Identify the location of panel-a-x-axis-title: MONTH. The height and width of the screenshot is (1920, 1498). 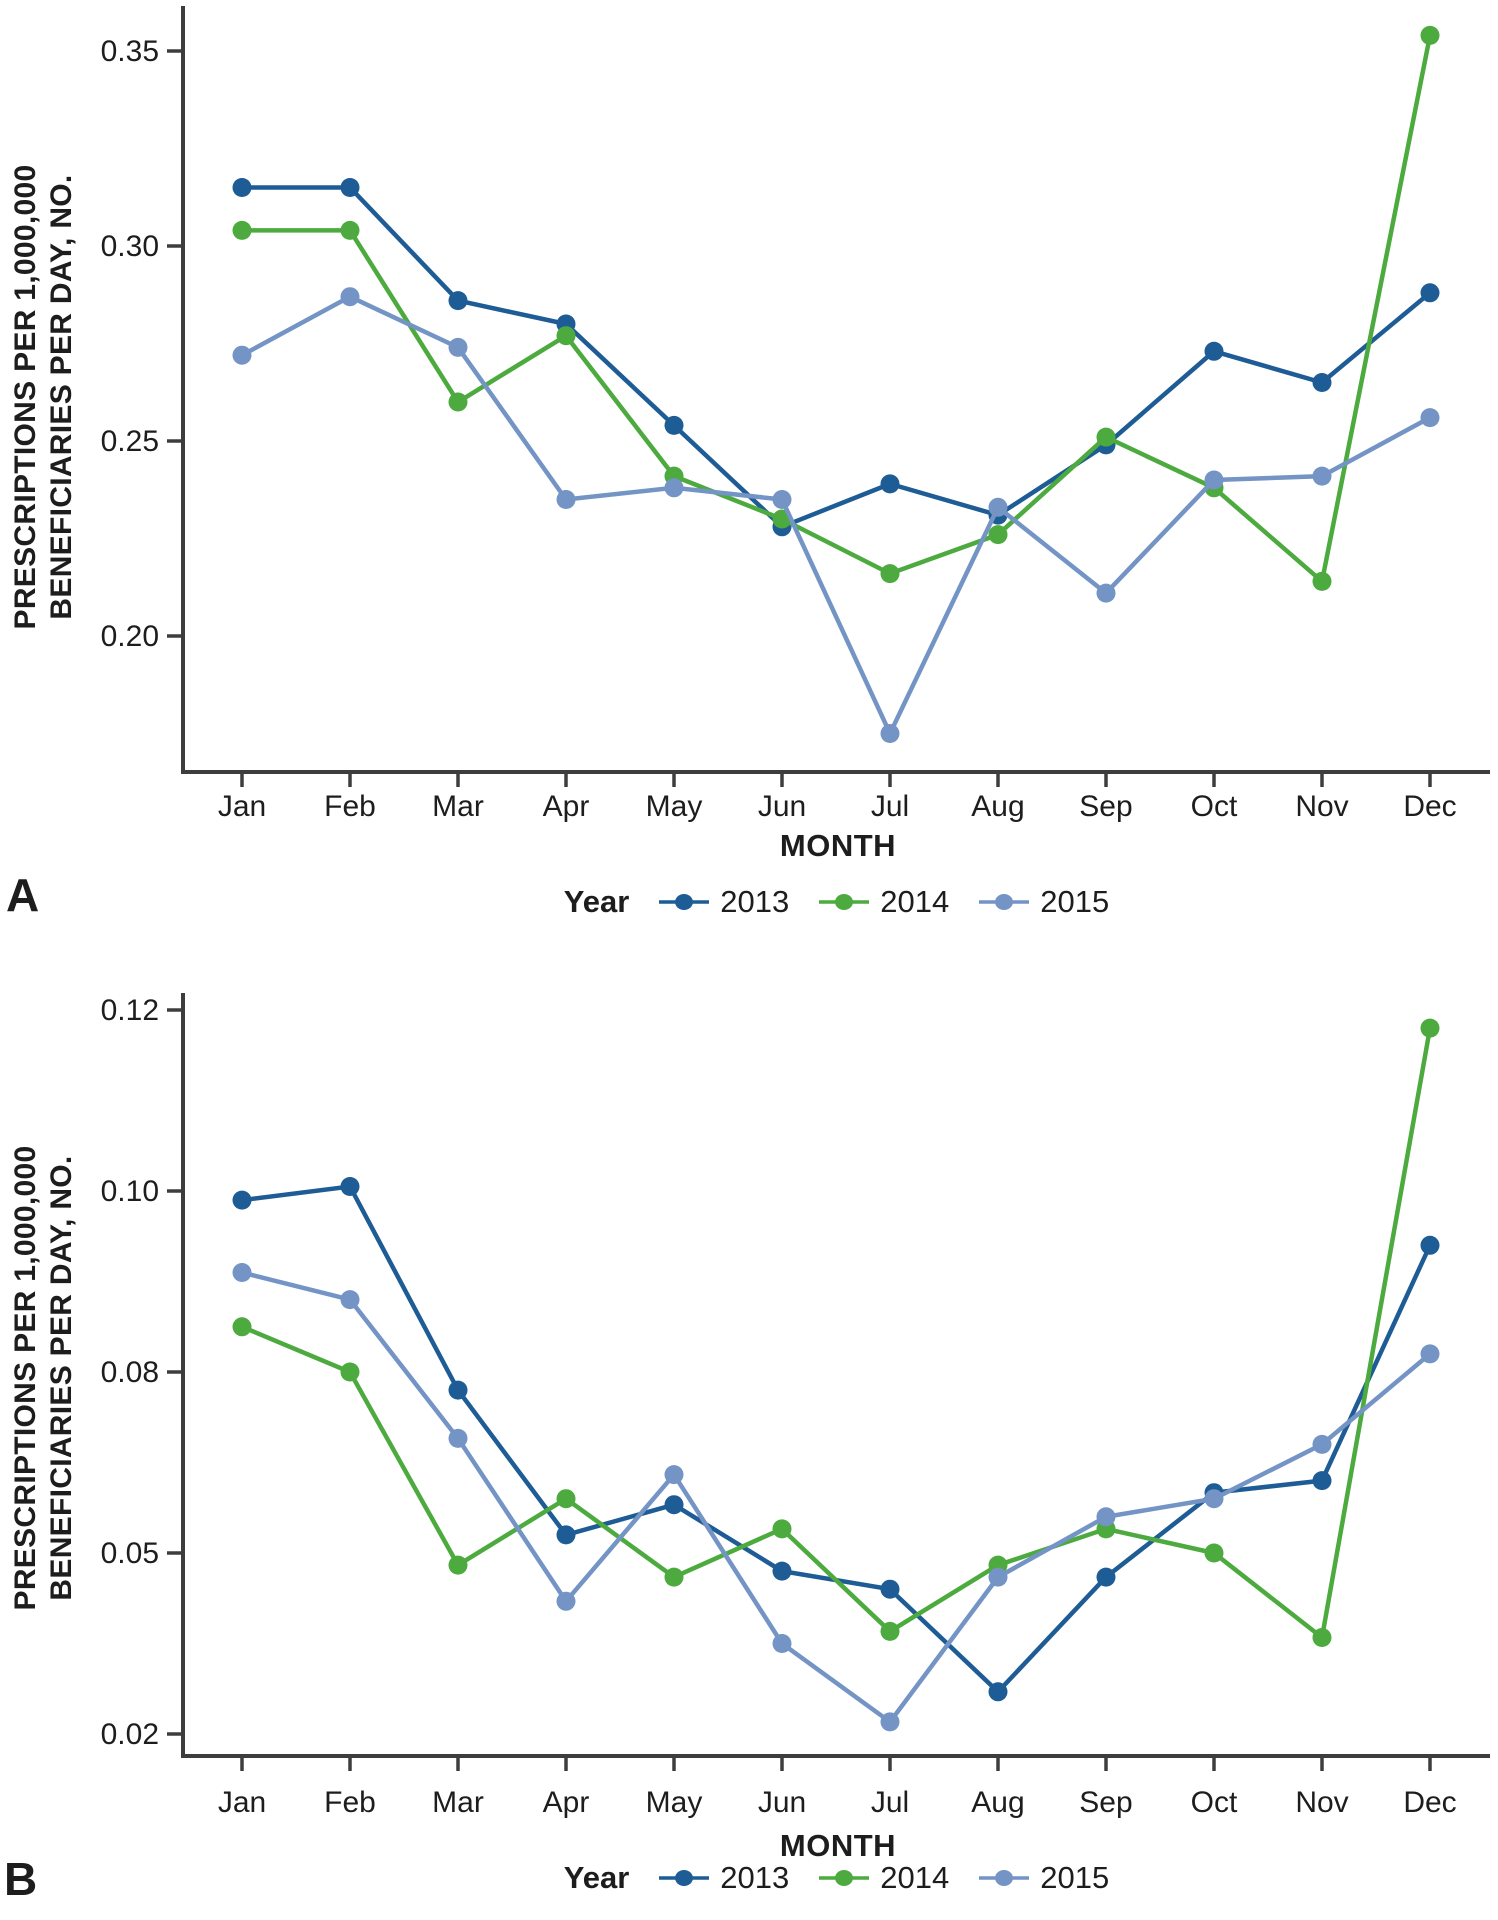
(838, 845).